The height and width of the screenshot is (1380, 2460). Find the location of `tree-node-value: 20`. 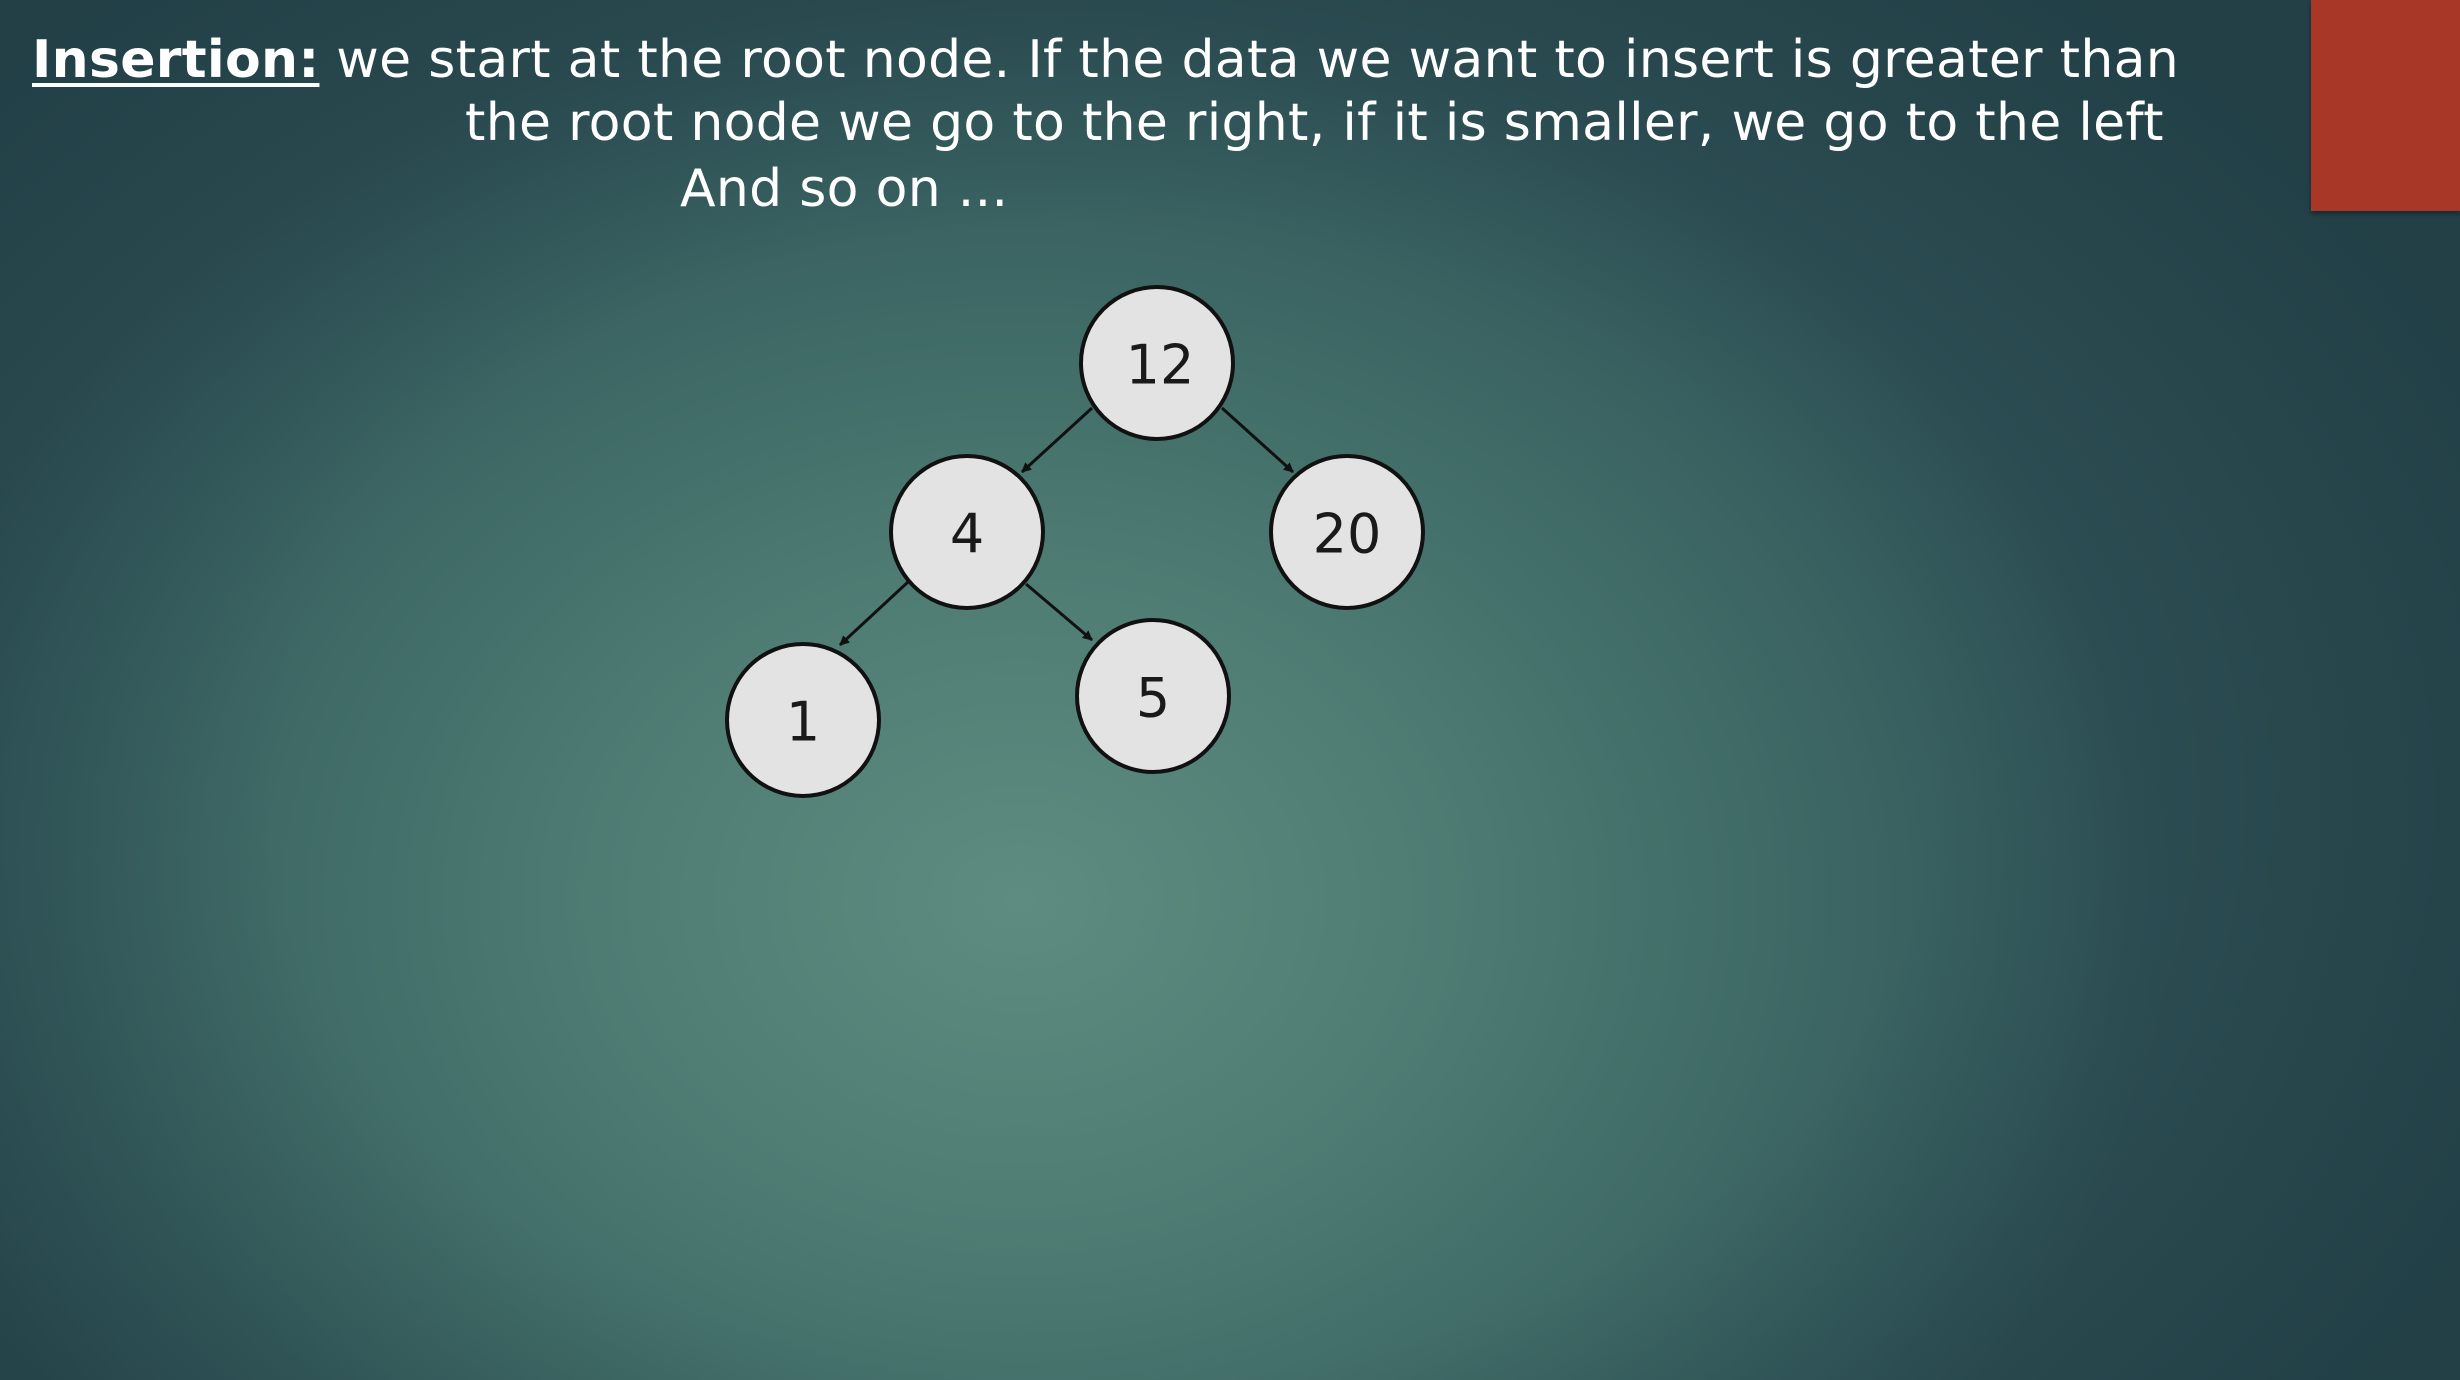

tree-node-value: 20 is located at coordinates (1347, 534).